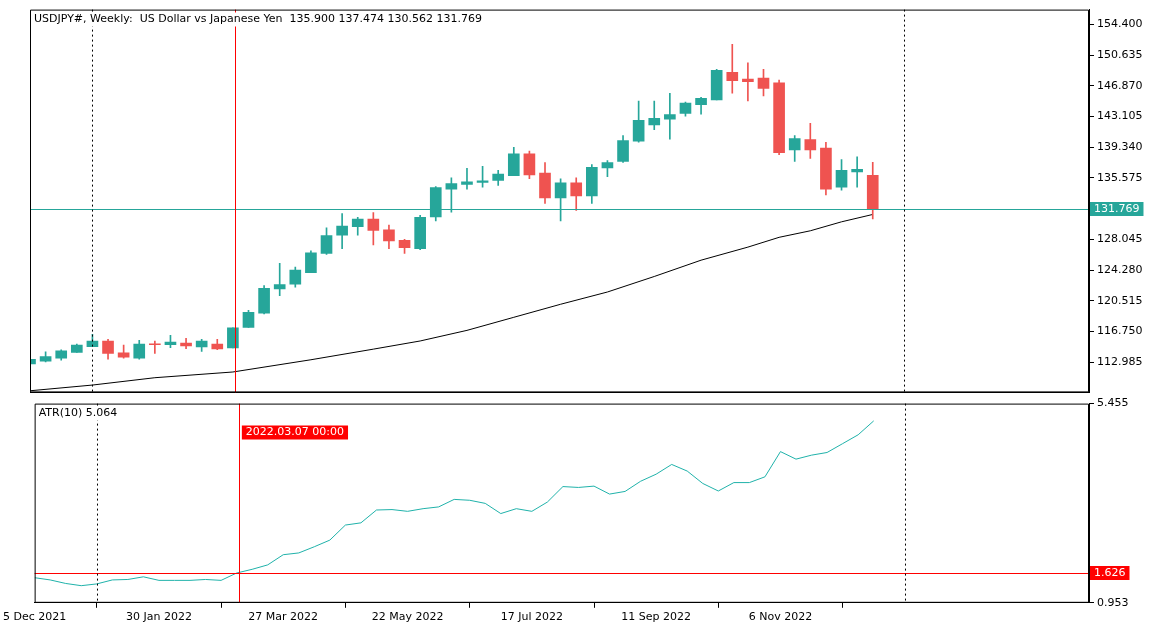 The width and height of the screenshot is (1161, 627). Describe the element at coordinates (78, 413) in the screenshot. I see `chart-title: ATR(10) 5.064` at that location.